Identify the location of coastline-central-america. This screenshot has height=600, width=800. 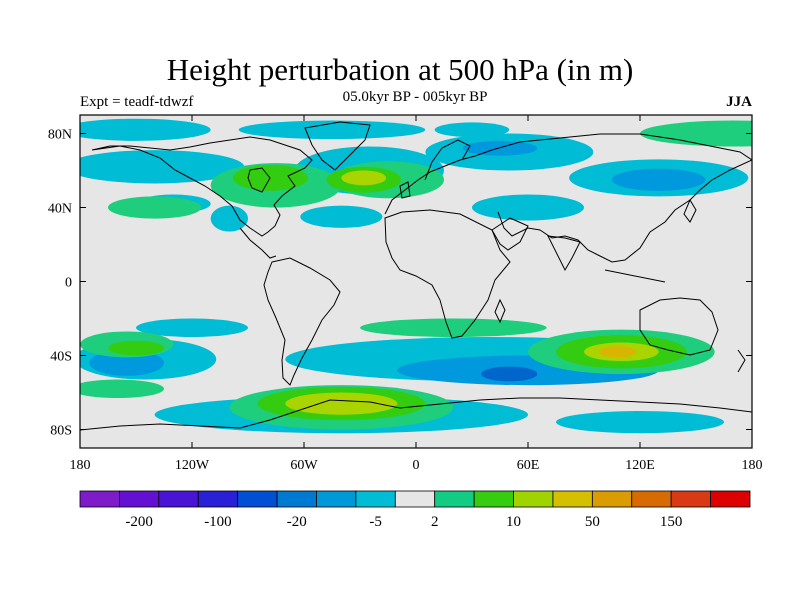
(258, 243).